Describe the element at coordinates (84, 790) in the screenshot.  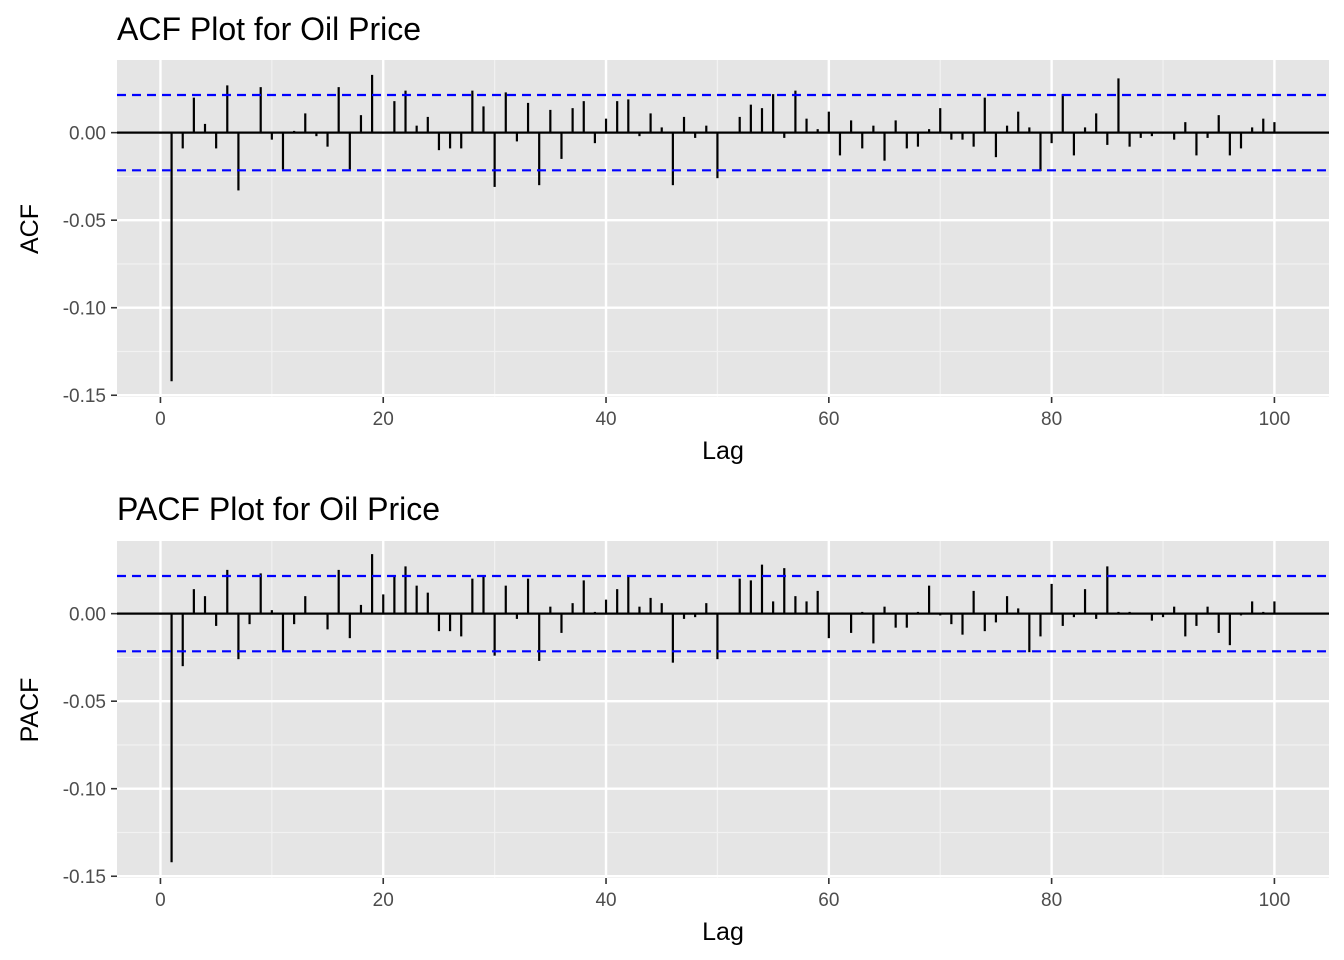
I see `pacf-y-tick-label: -0.10` at that location.